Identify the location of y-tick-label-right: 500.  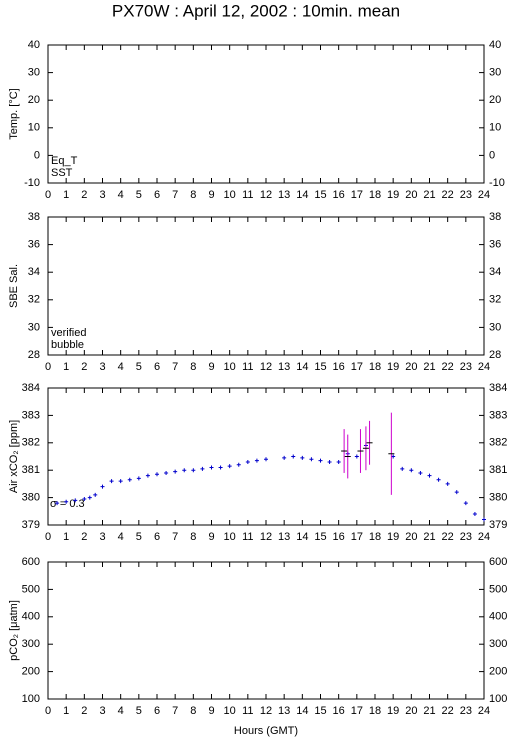
(498, 589).